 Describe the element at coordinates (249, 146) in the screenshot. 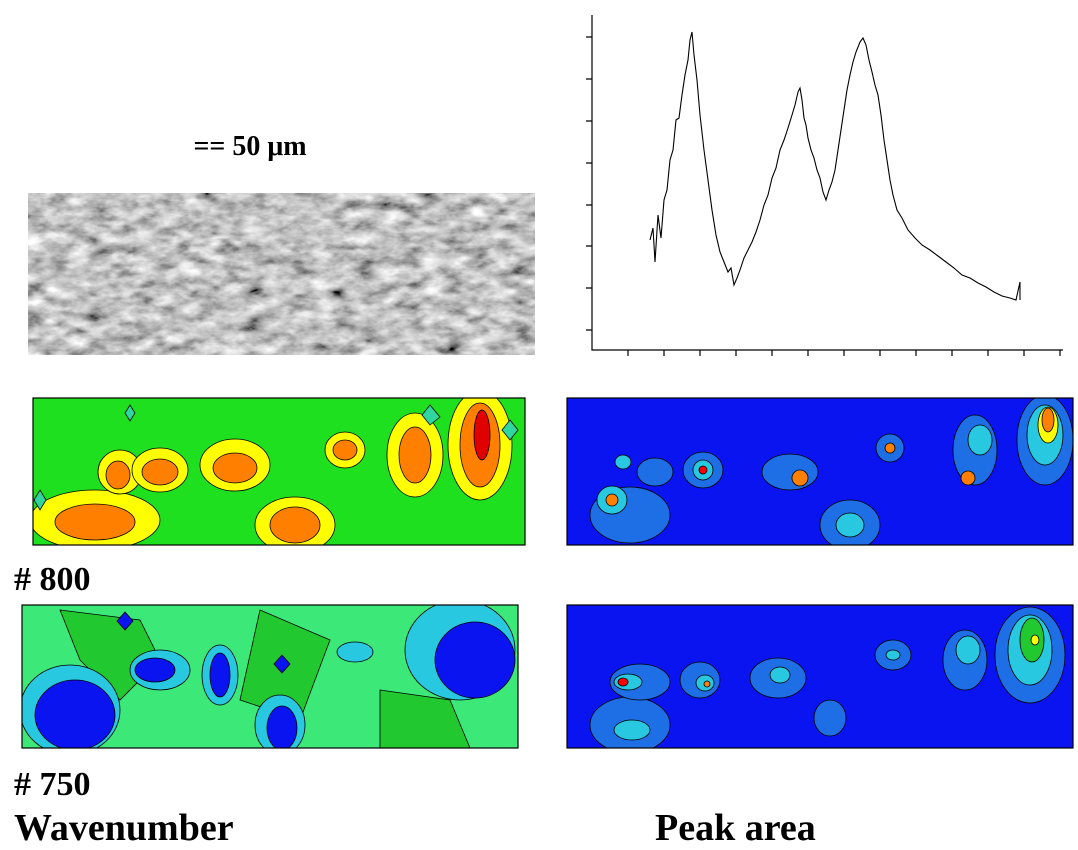

I see `scale-label: == 50 μm` at that location.